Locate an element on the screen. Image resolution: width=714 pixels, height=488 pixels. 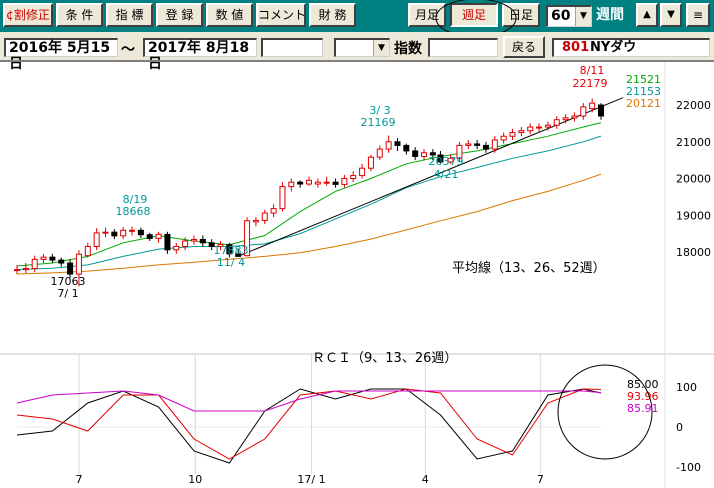
daily-button: 日足 is located at coordinates (521, 15).